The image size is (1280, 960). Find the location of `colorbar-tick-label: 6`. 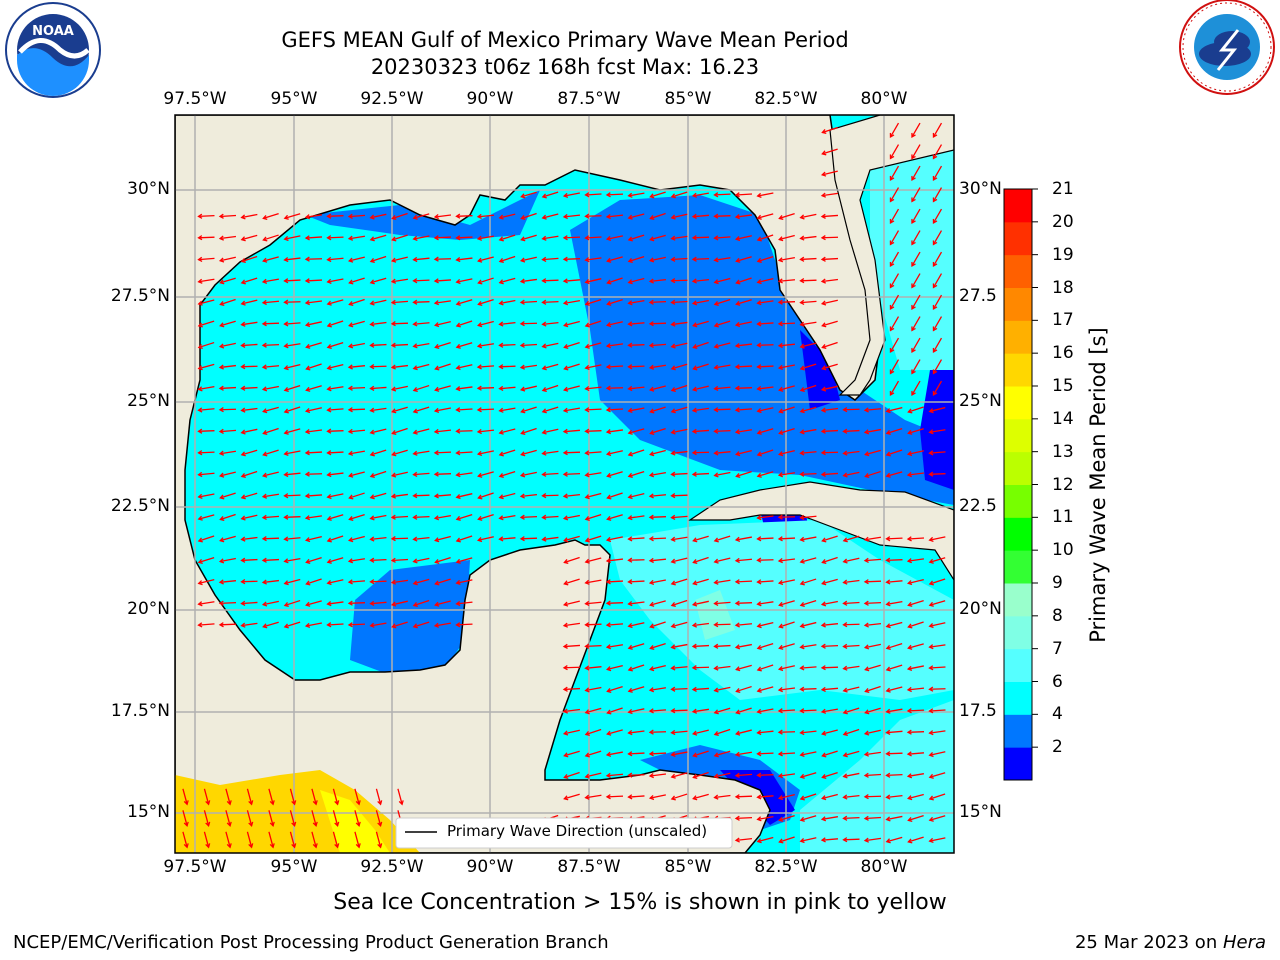

colorbar-tick-label: 6 is located at coordinates (1057, 681).